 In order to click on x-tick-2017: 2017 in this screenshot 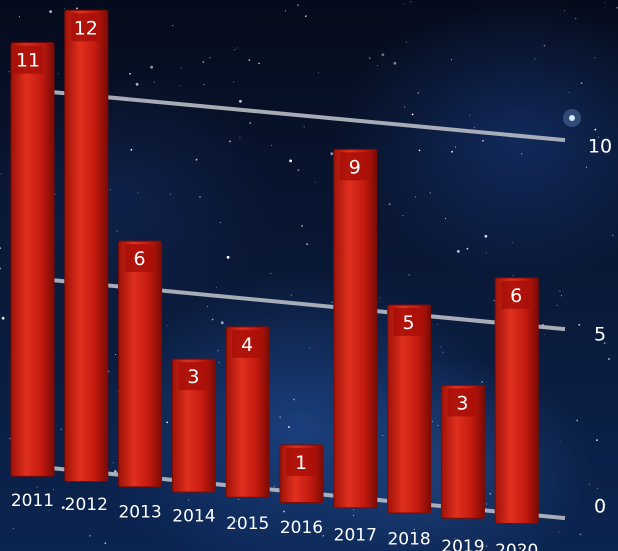, I will do `click(355, 536)`.